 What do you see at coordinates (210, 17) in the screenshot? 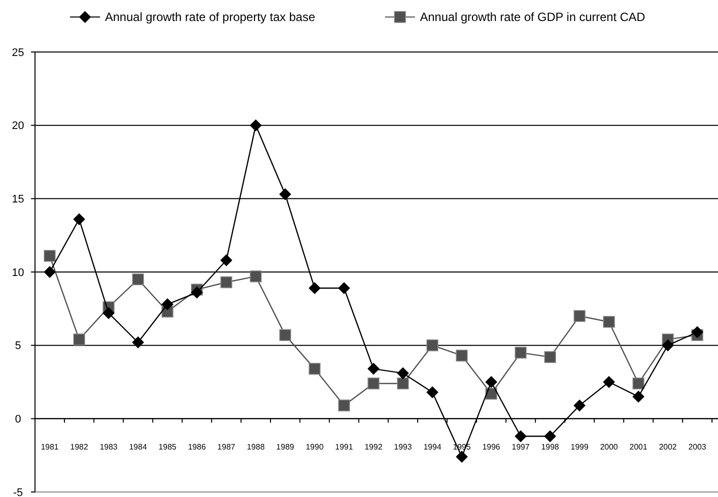
I see `legend-label: Annual growth rate of property tax base` at bounding box center [210, 17].